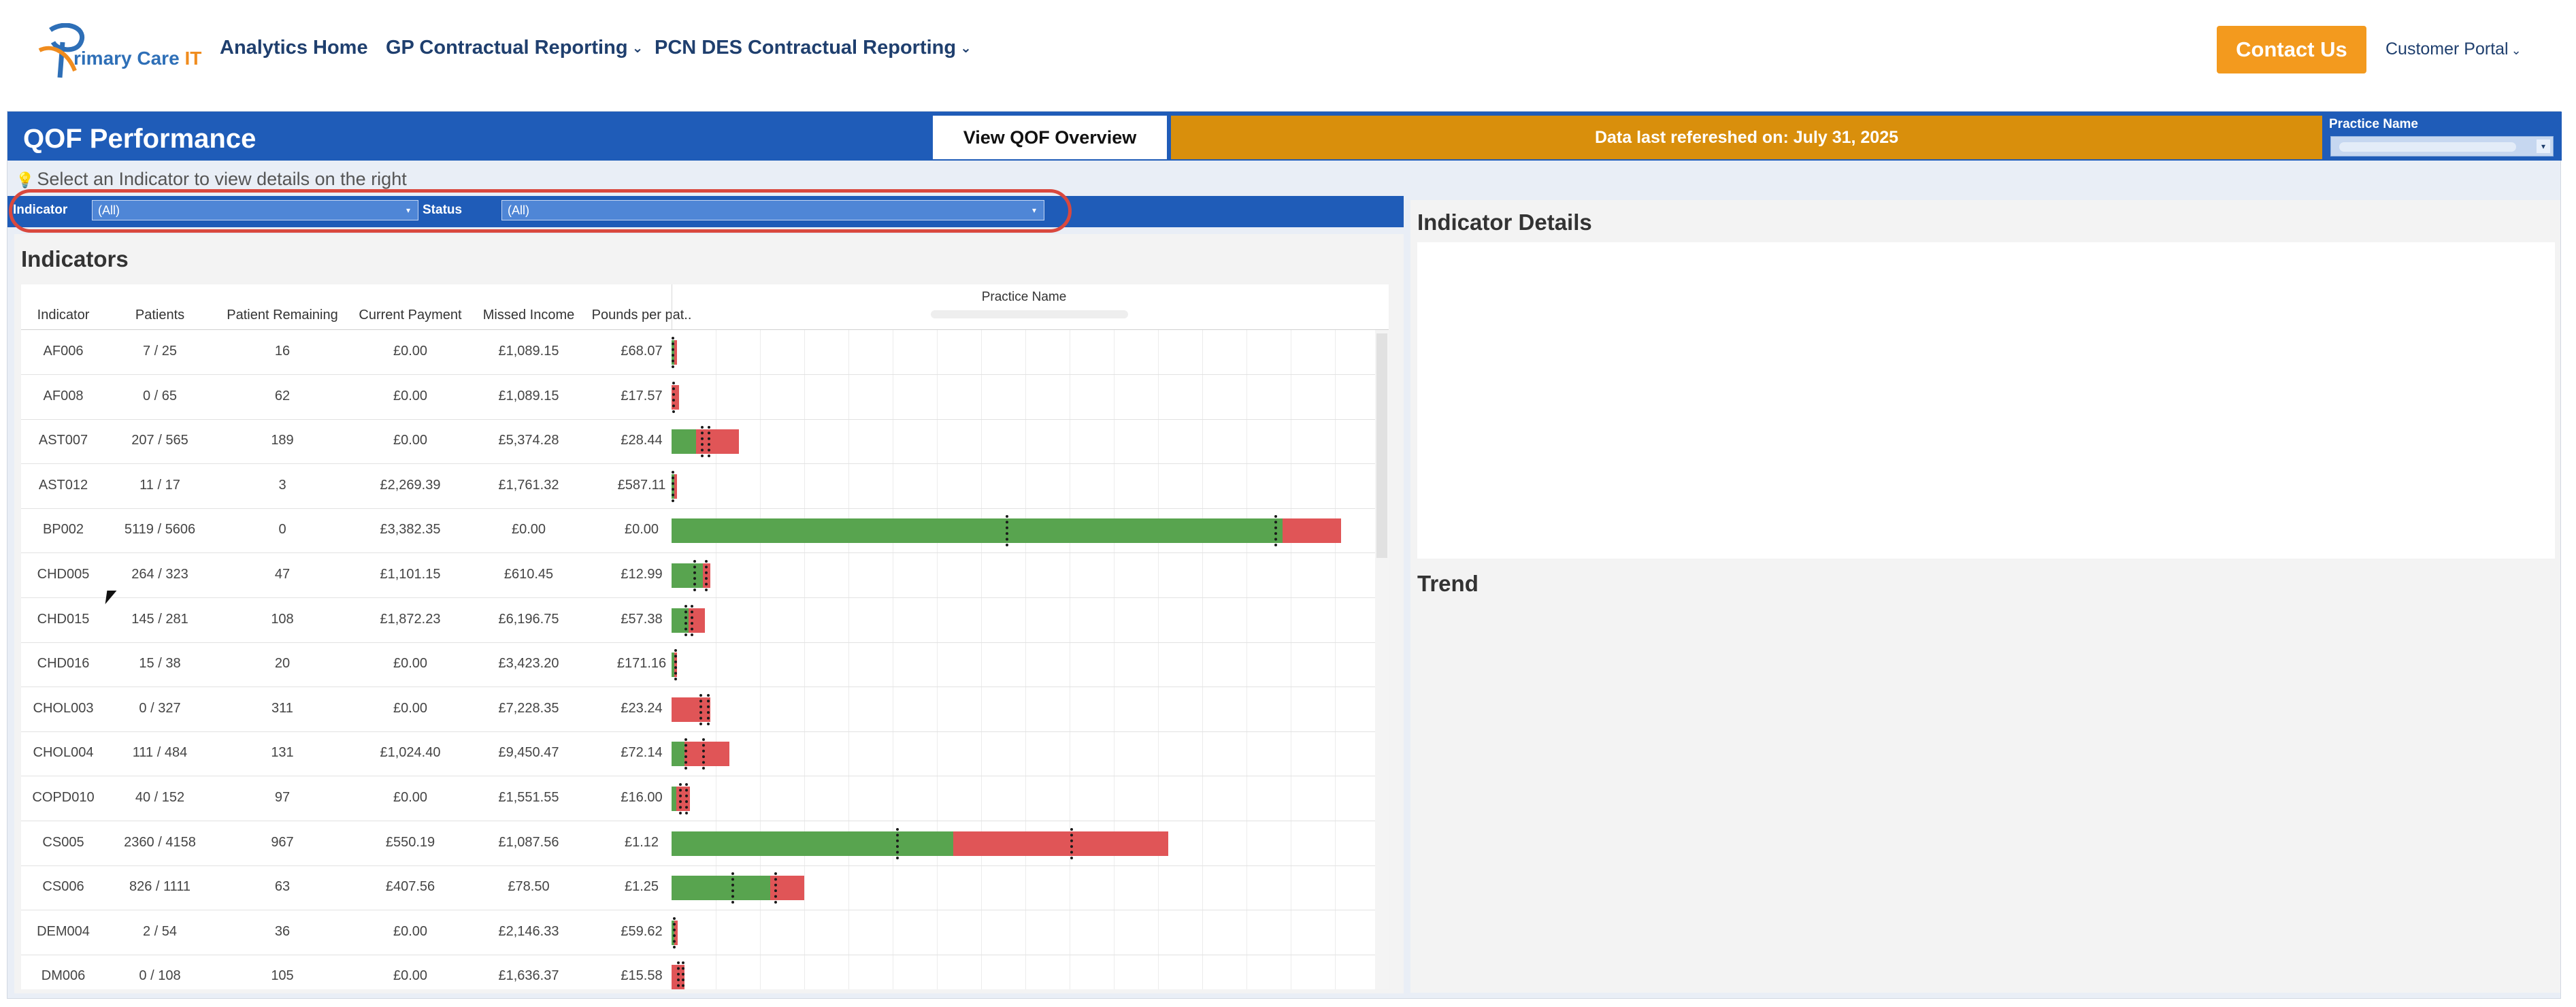 This screenshot has height=1007, width=2576. Describe the element at coordinates (528, 315) in the screenshot. I see `column-header-missed-income: Missed Income` at that location.